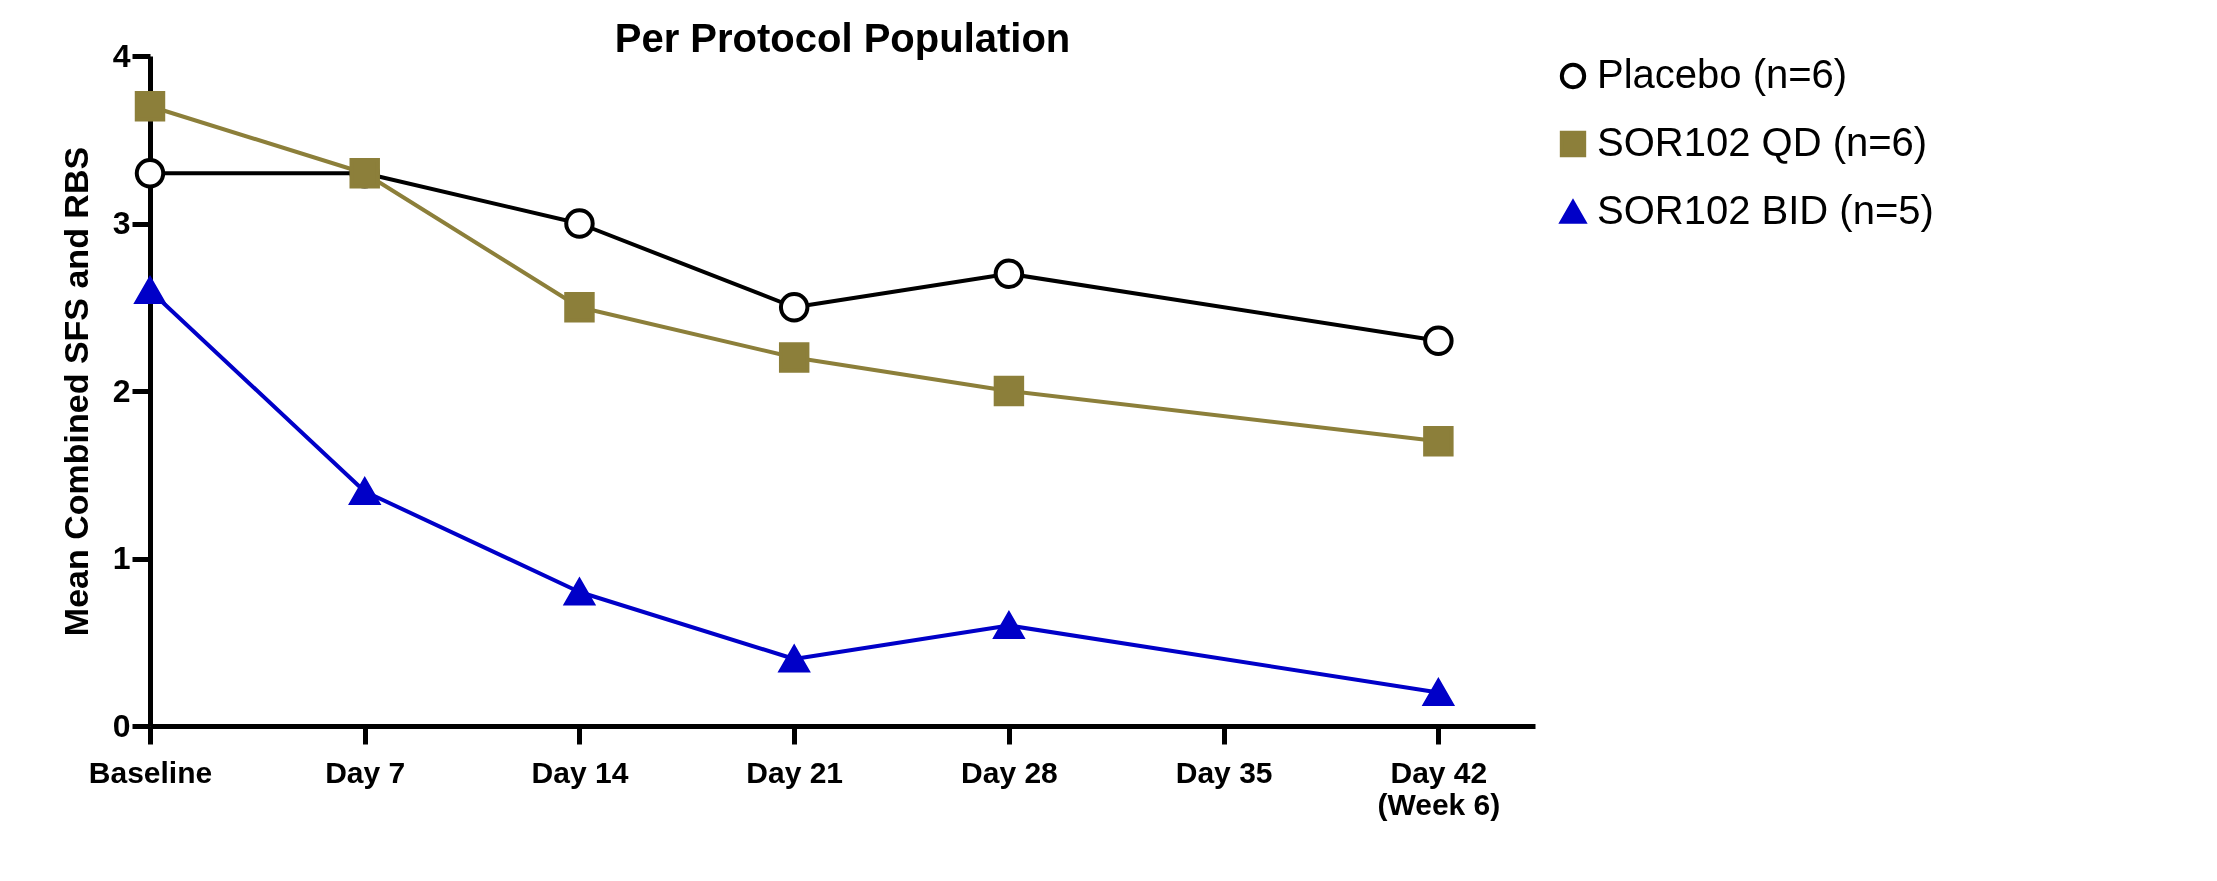  What do you see at coordinates (365, 772) in the screenshot?
I see `x-tick-label: Day 7` at bounding box center [365, 772].